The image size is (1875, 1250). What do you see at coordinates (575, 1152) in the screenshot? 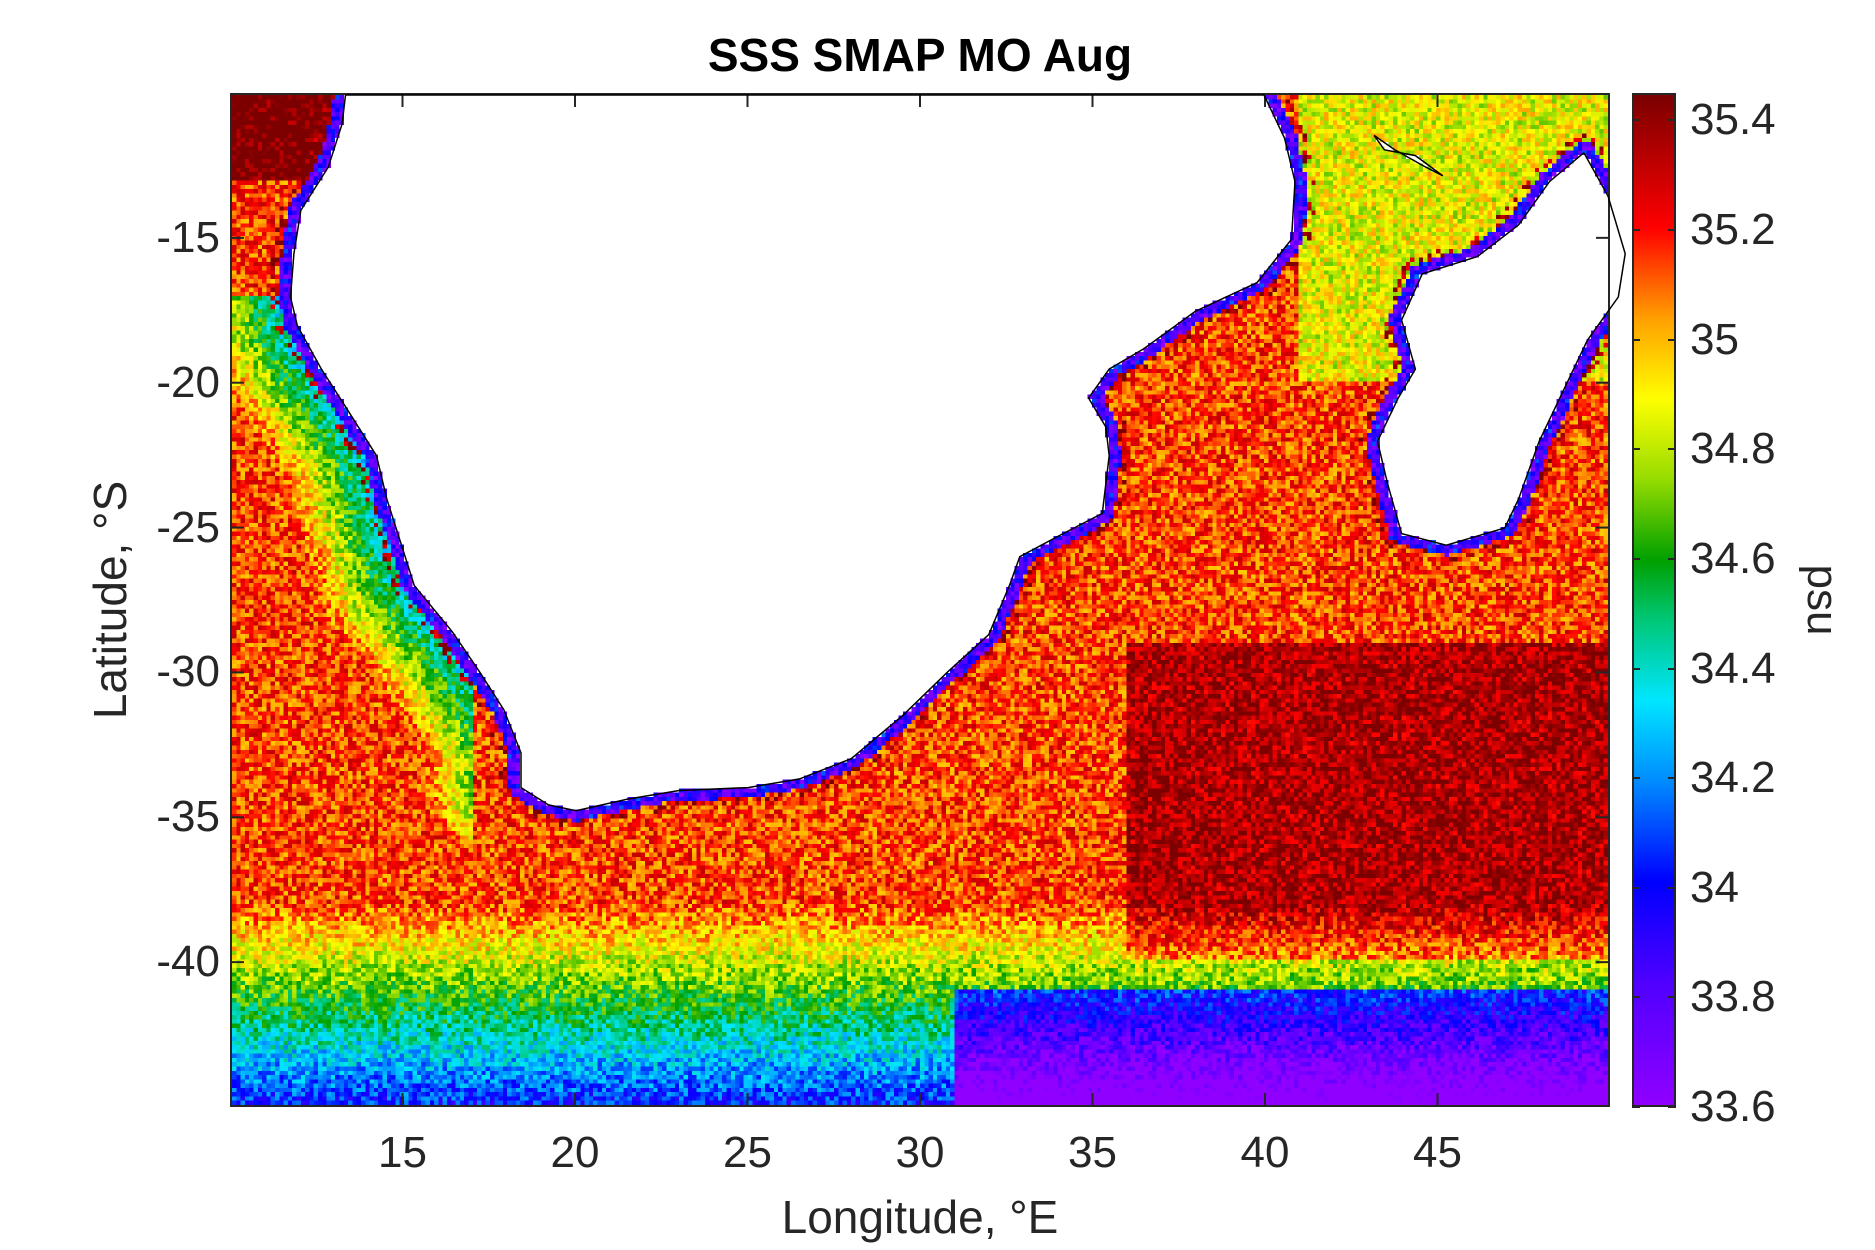
I see `x-tick-label: 20` at bounding box center [575, 1152].